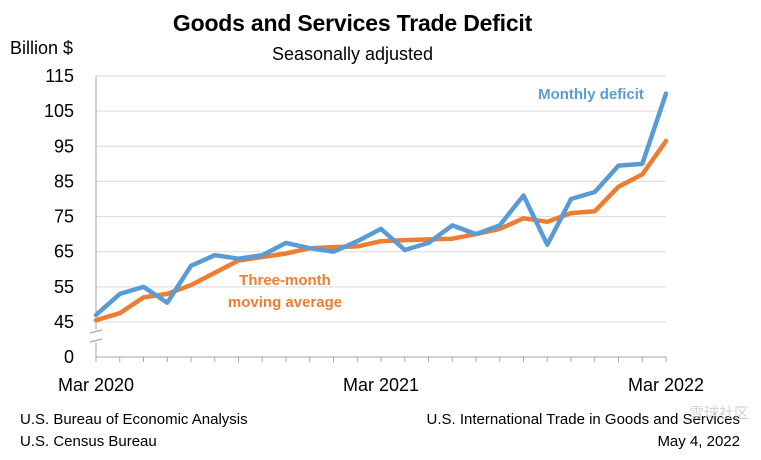 Image resolution: width=761 pixels, height=460 pixels. I want to click on chart-title: Goods and Services Trade Deficit, so click(352, 23).